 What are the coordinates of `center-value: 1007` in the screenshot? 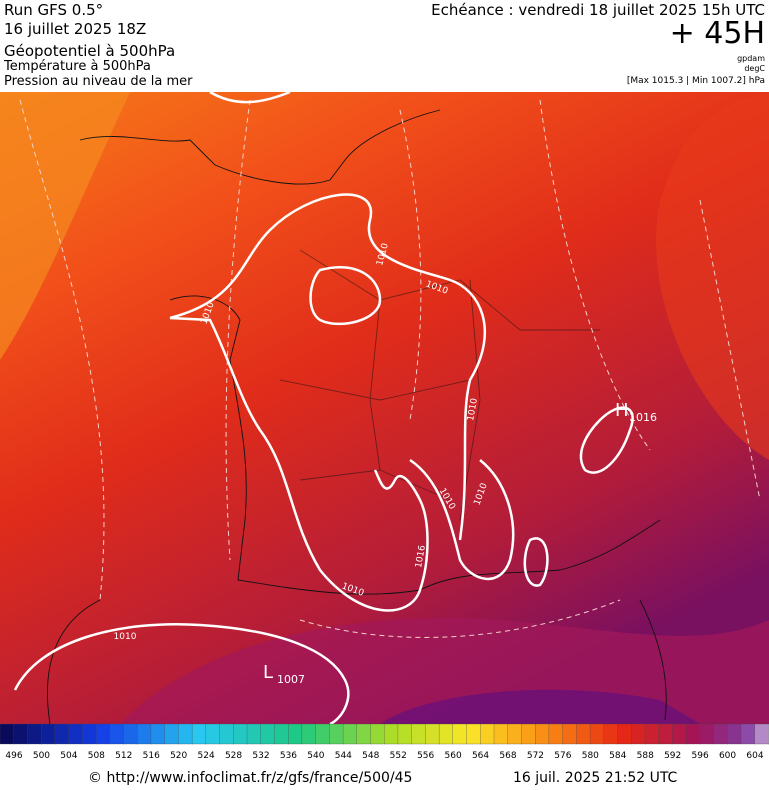 It's located at (291, 679).